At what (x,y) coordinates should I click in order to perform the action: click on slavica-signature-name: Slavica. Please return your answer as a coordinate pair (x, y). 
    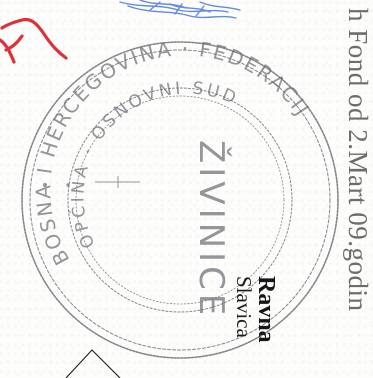
    Looking at the image, I should click on (244, 307).